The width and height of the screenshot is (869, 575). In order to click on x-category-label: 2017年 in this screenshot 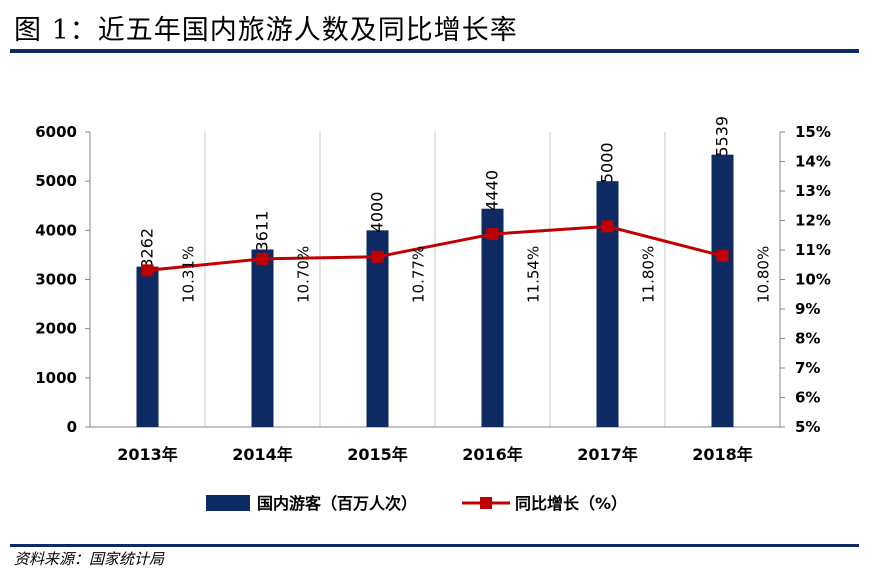, I will do `click(607, 454)`.